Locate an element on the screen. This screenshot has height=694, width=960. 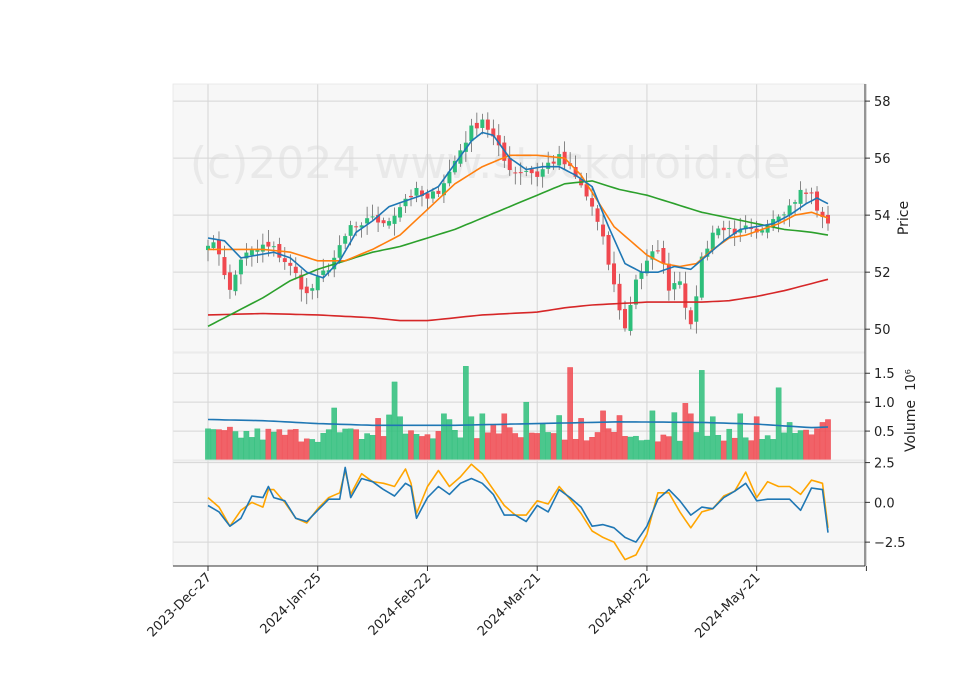
volume-axis-label: Volume is located at coordinates (911, 426).